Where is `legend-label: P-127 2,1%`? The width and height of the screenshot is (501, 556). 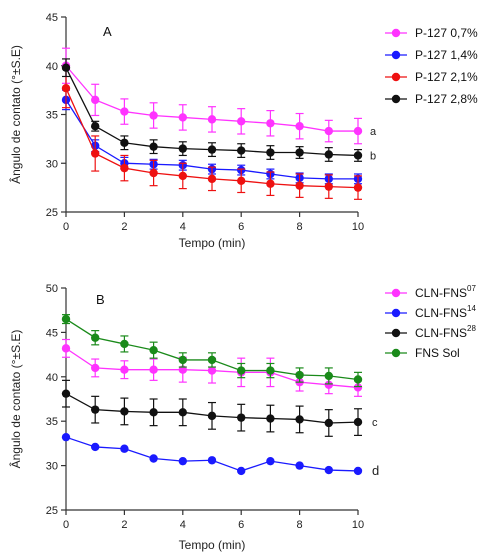
legend-label: P-127 2,1% is located at coordinates (446, 77).